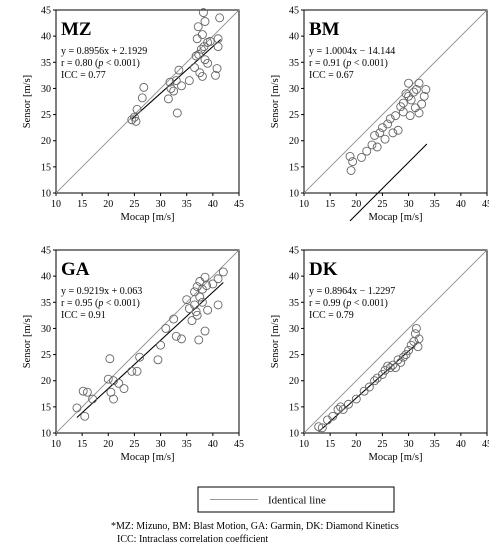  I want to click on x-tick-label: 45, so click(239, 444).